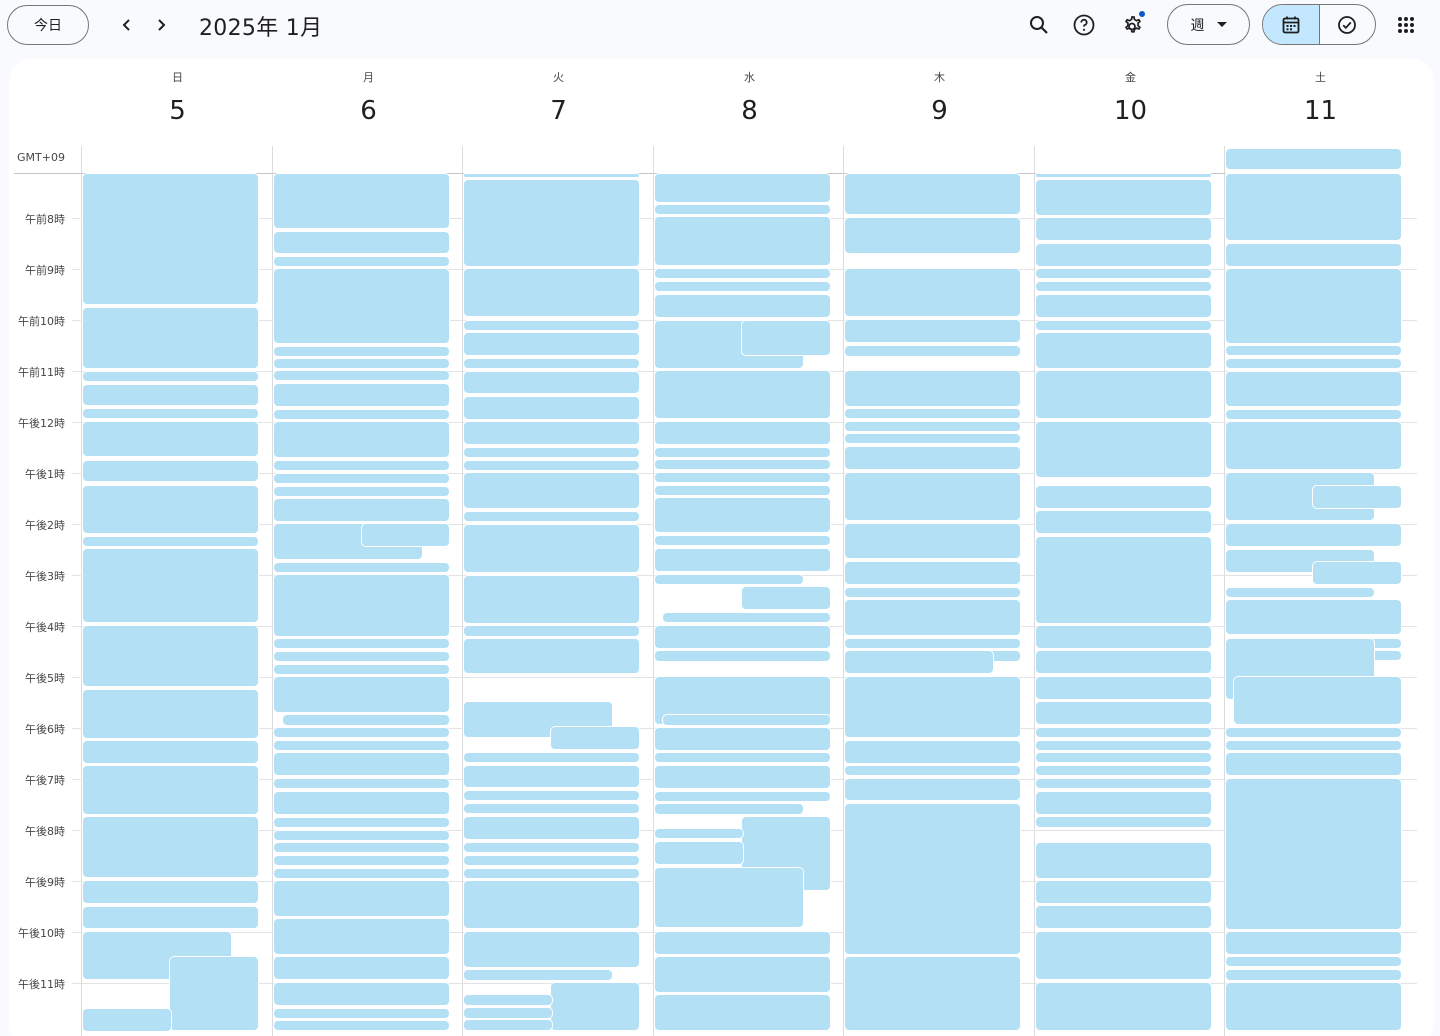  I want to click on tasks-check-icon, so click(1346, 24).